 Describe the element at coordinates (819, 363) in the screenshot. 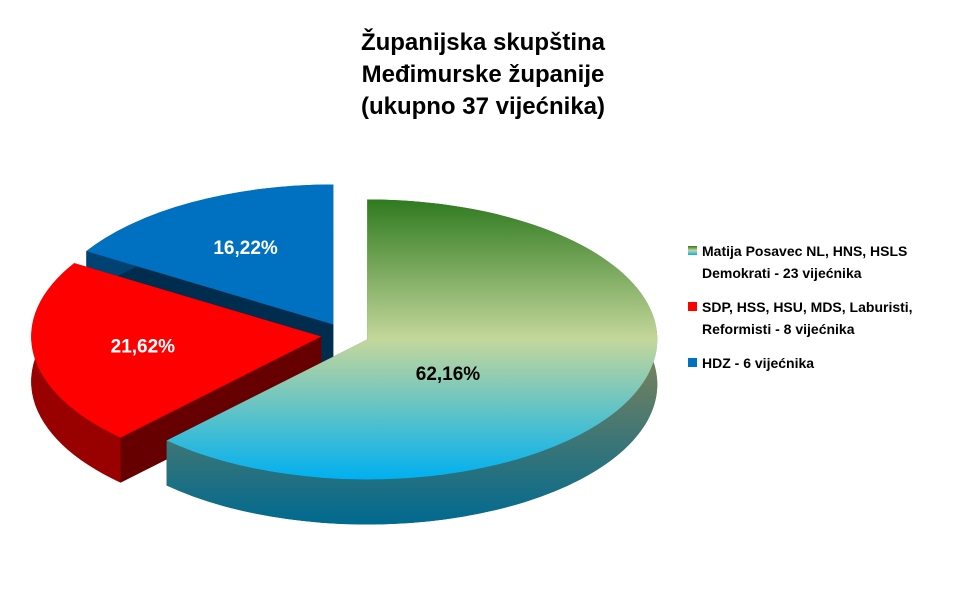

I see `legend-item: HDZ - 6 vijećnika` at that location.